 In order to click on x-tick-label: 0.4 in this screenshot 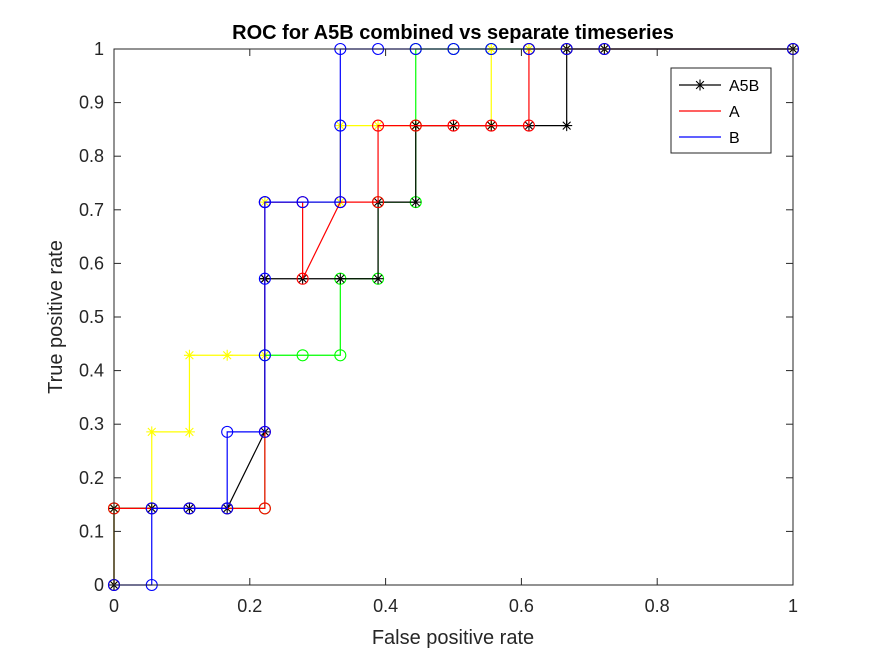, I will do `click(385, 606)`.